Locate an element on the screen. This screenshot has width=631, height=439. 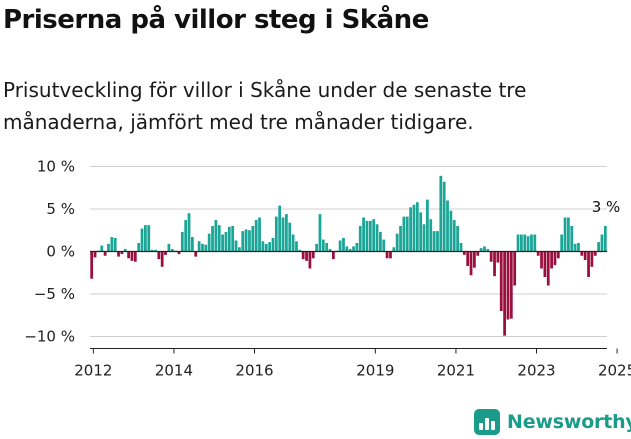
page-title: Priserna på villor steg i Skåne is located at coordinates (216, 20).